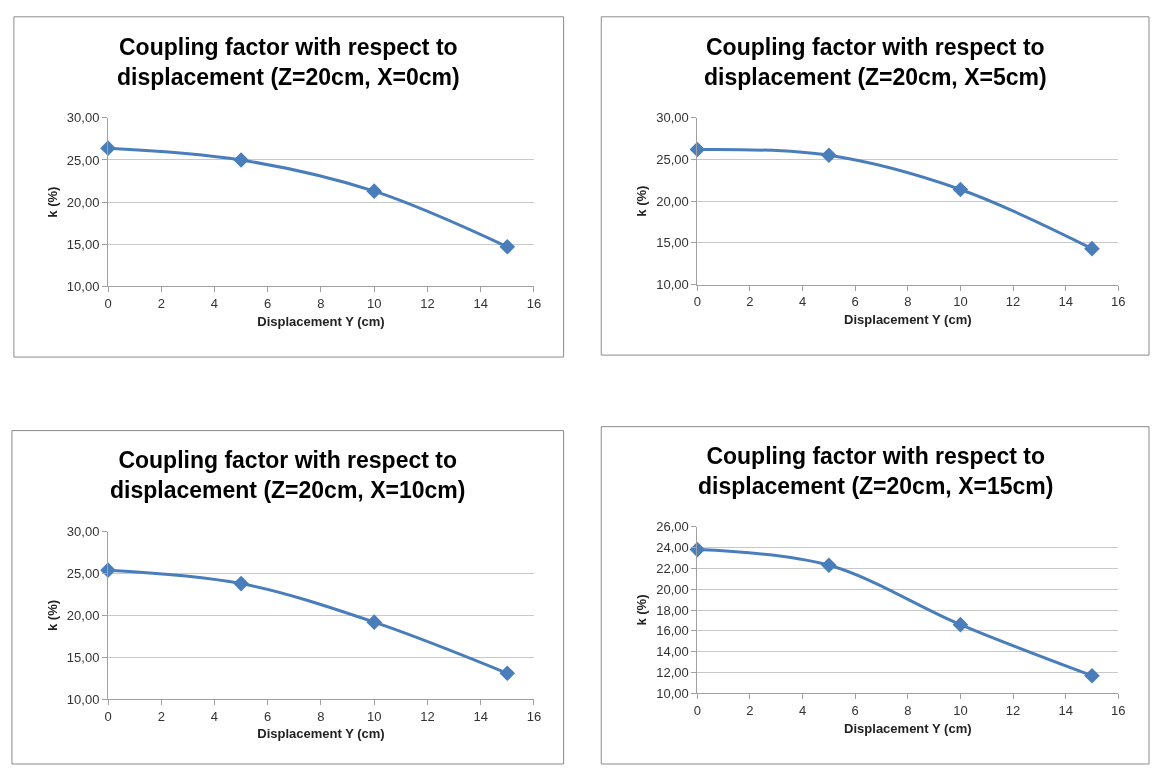 This screenshot has width=1156, height=772. Describe the element at coordinates (672, 610) in the screenshot. I see `y-tick-label: 18,00` at that location.